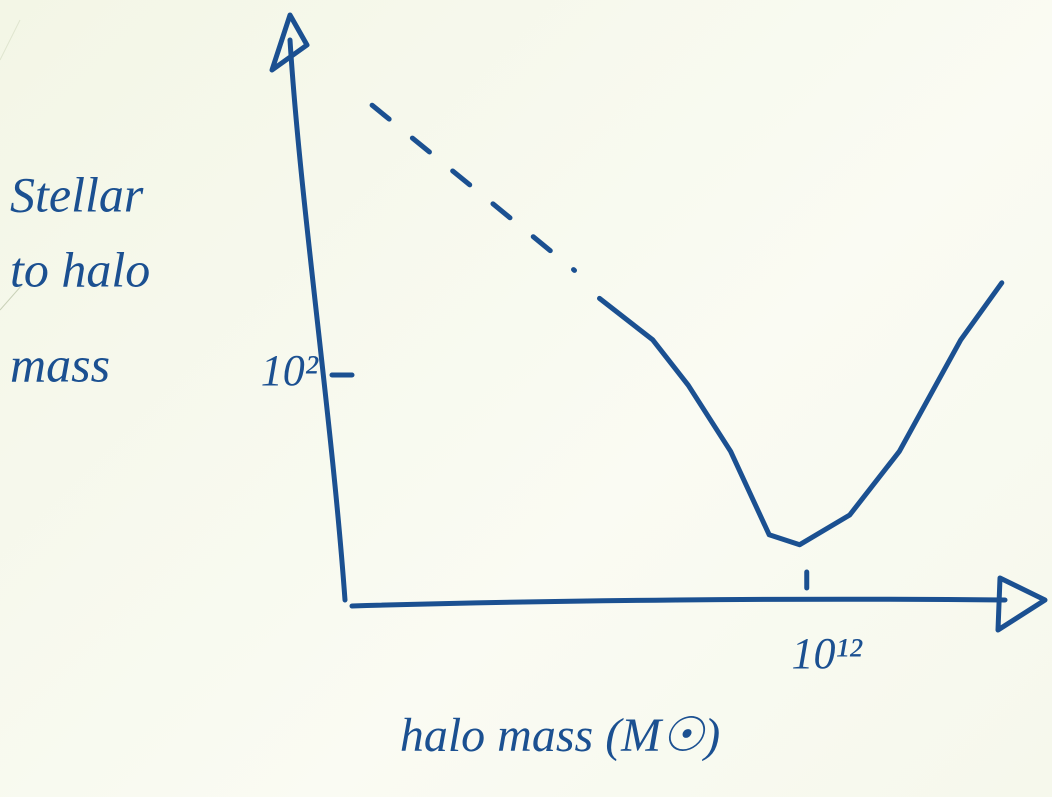  What do you see at coordinates (801, 414) in the screenshot?
I see `curve` at bounding box center [801, 414].